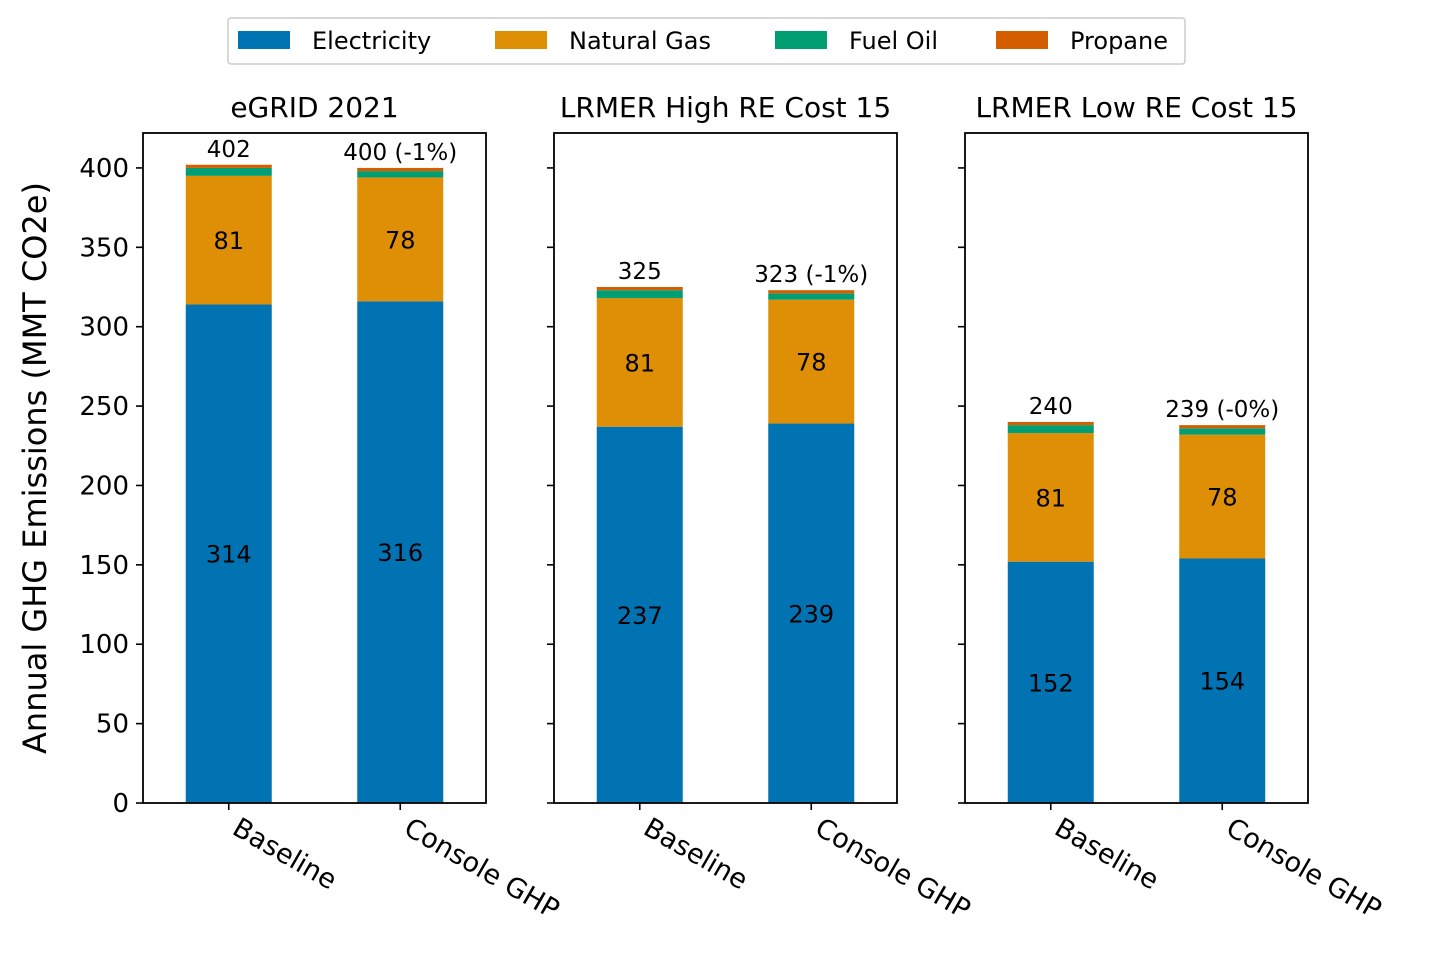  I want to click on segment-label-electricity: 239, so click(811, 614).